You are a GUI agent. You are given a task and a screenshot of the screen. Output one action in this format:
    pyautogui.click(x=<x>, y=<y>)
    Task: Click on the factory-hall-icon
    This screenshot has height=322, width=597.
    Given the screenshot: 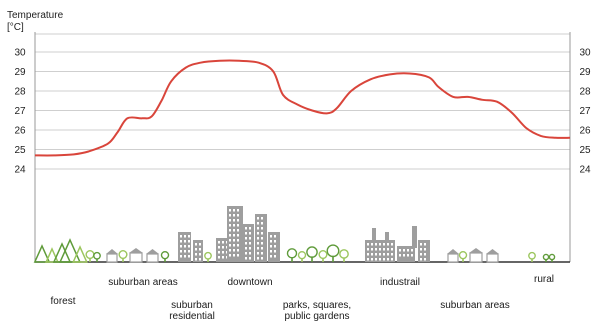 What is the action you would take?
    pyautogui.click(x=406, y=254)
    